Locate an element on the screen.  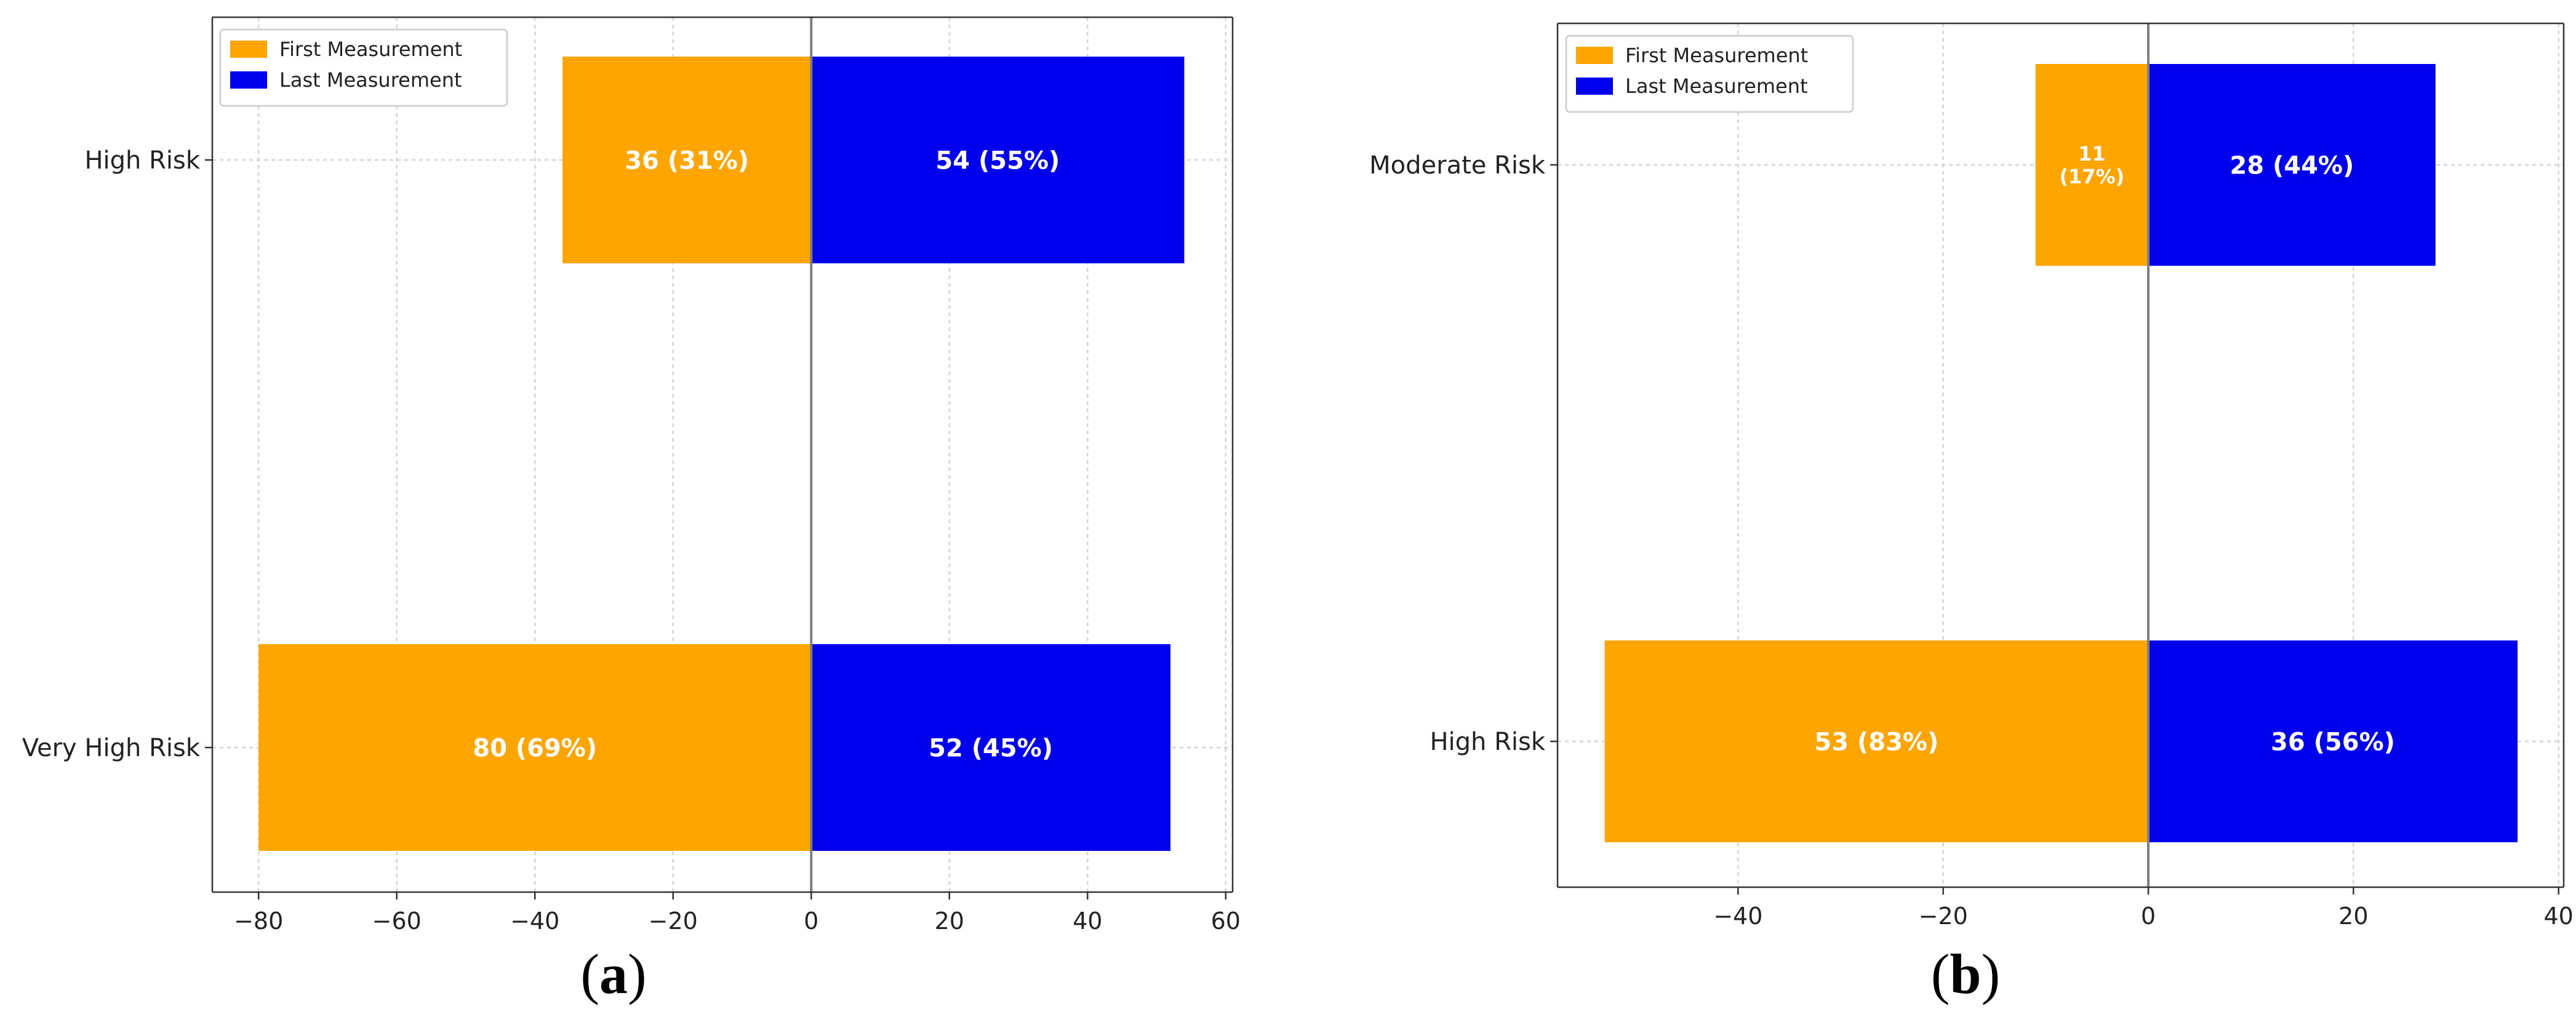
caption-b: (b) is located at coordinates (1965, 974).